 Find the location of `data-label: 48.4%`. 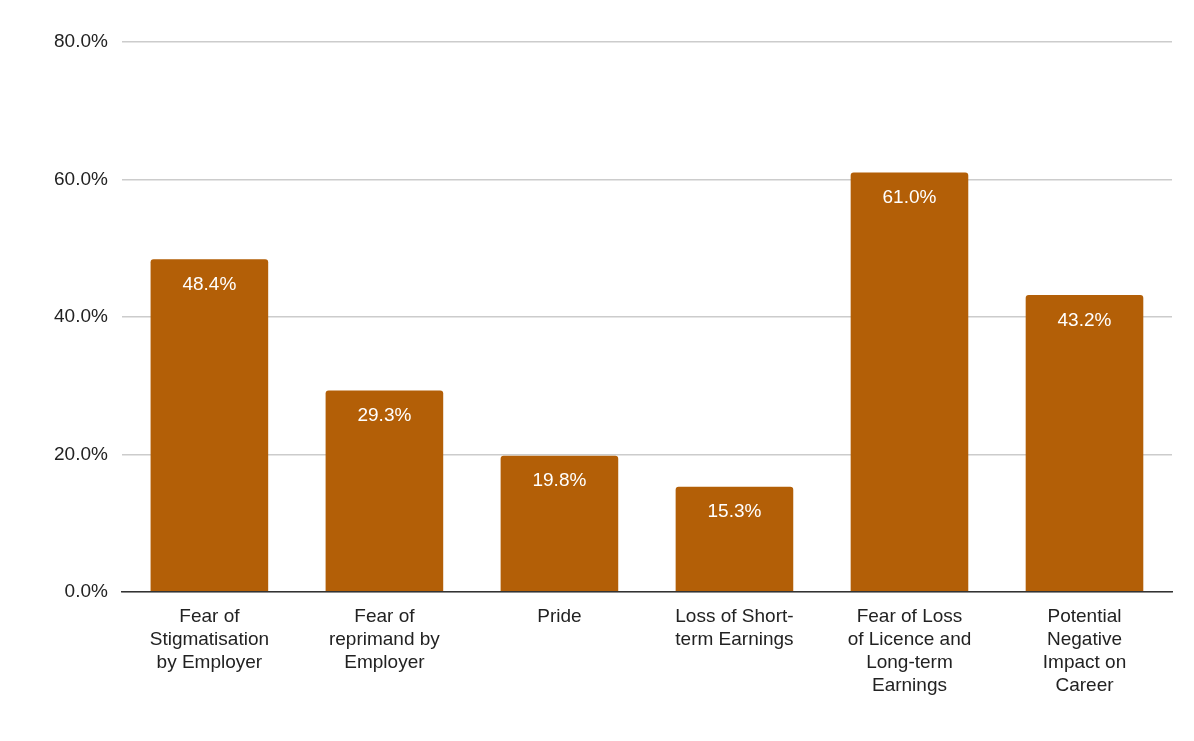

data-label: 48.4% is located at coordinates (209, 283).